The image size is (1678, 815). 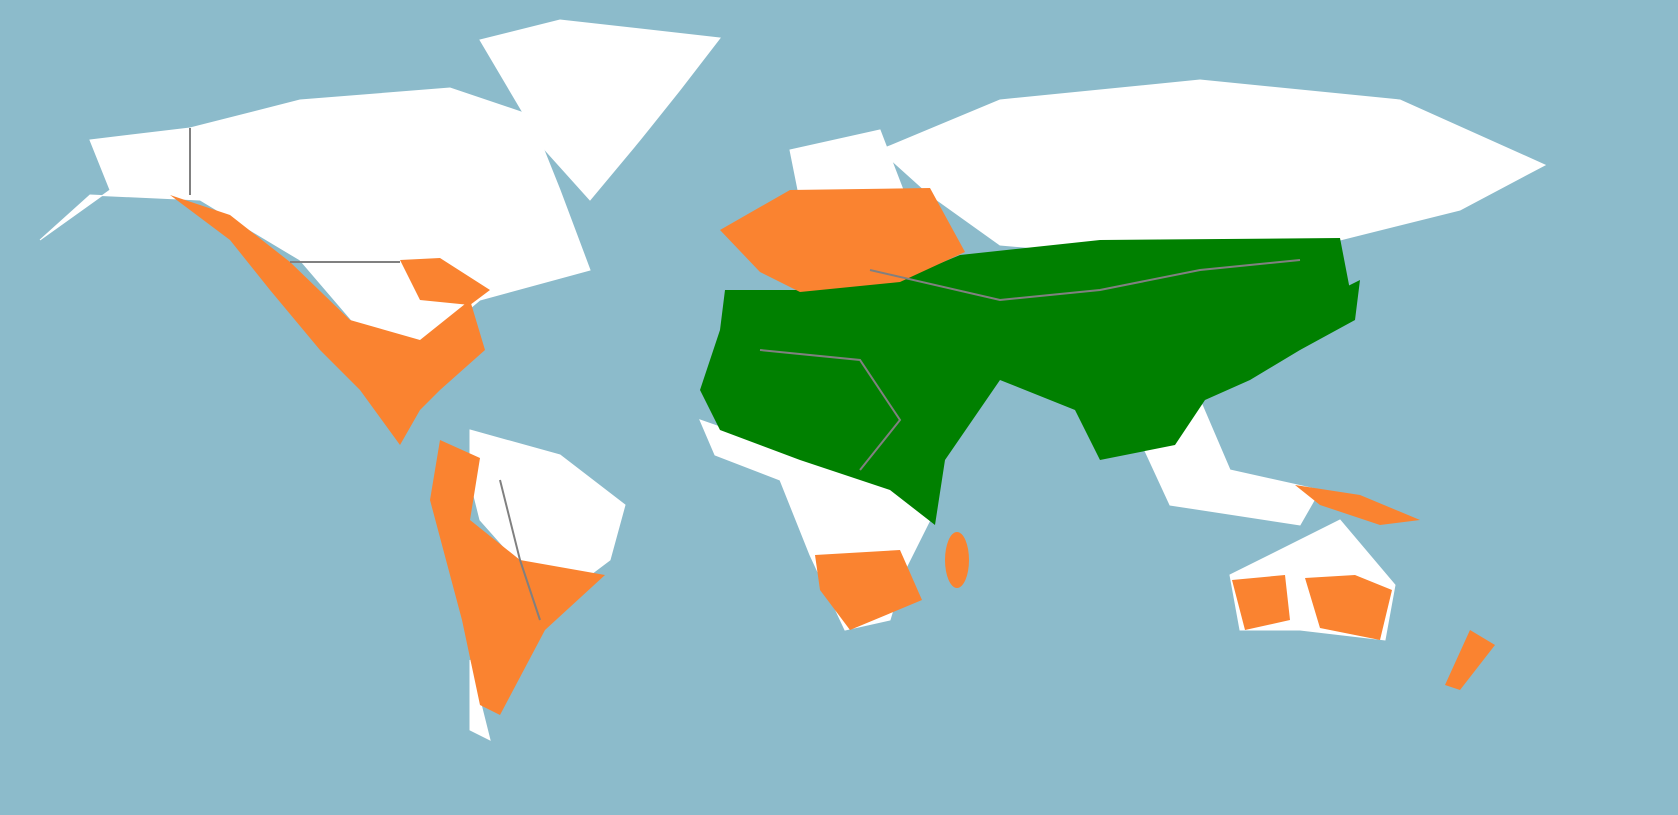 What do you see at coordinates (1470, 660) in the screenshot?
I see `orange-new-zealand` at bounding box center [1470, 660].